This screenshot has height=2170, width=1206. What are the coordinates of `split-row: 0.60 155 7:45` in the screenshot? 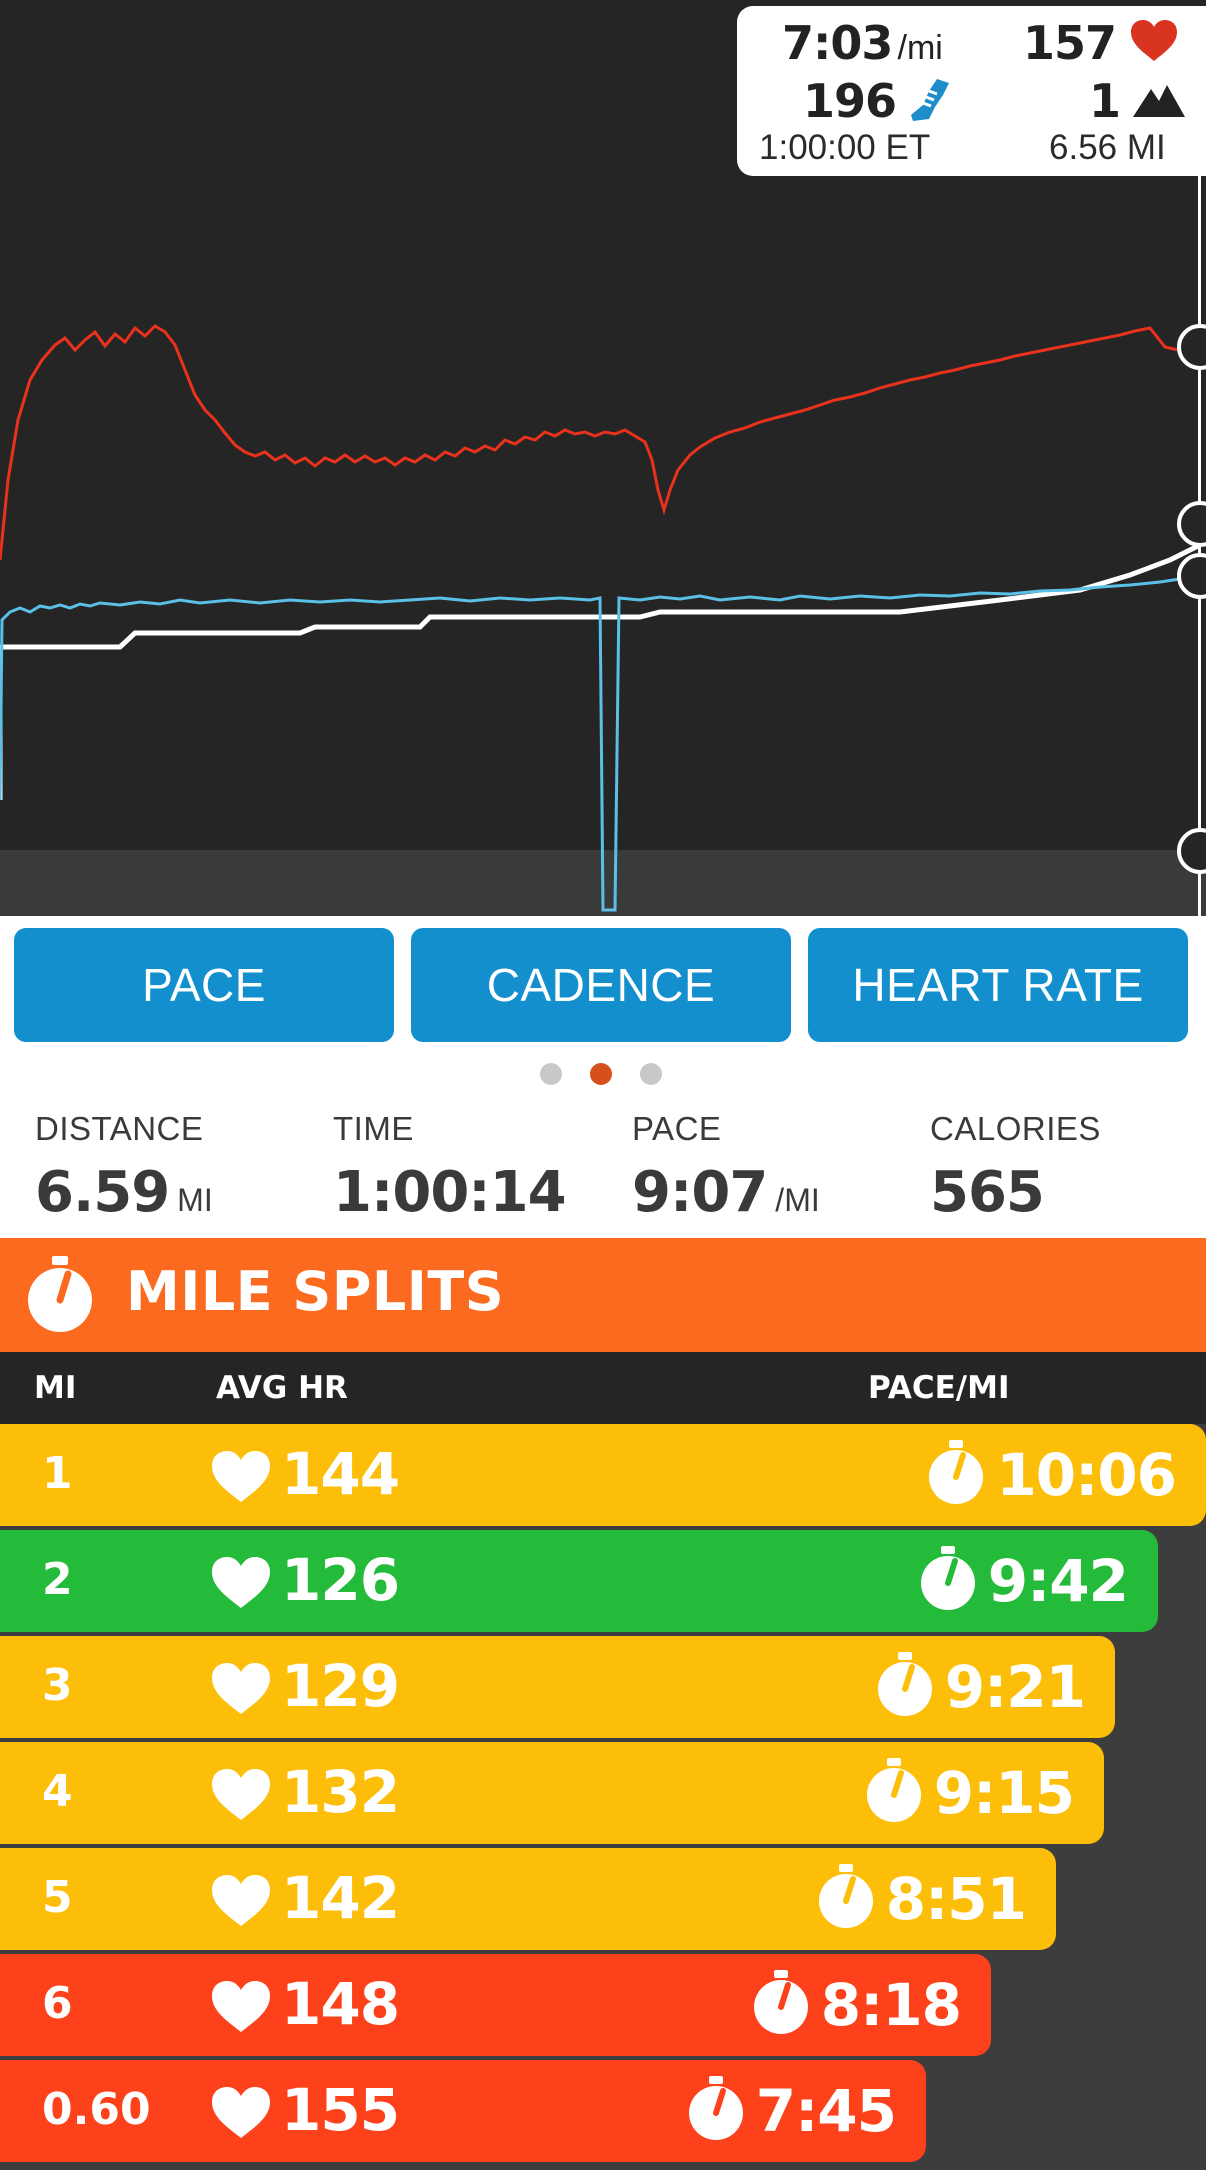 It's located at (463, 2111).